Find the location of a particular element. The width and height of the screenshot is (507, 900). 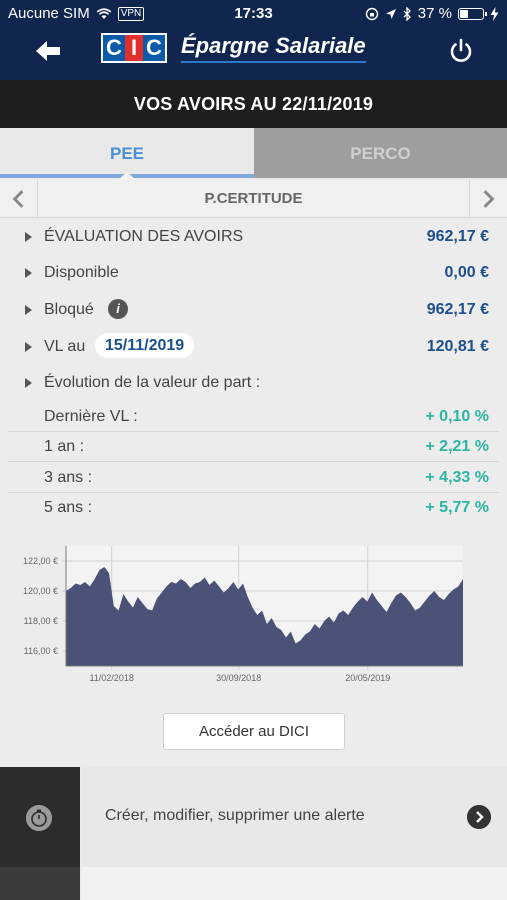

perf-row-last-vl: Dernière VL : + 0,10 % is located at coordinates (253, 417).